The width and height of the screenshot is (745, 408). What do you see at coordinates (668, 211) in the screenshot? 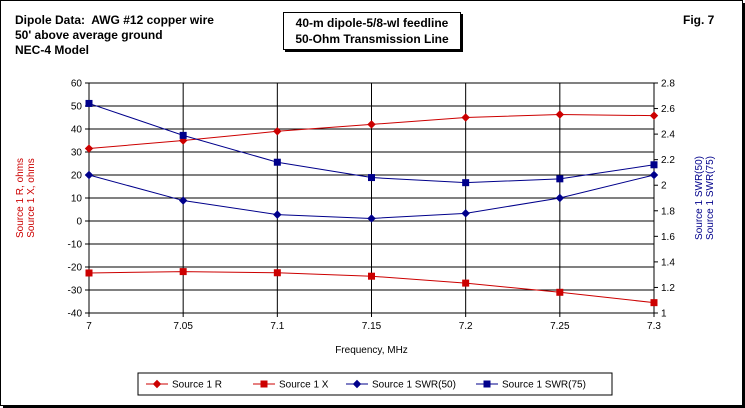
I see `y-tick-label-right: 1.8` at bounding box center [668, 211].